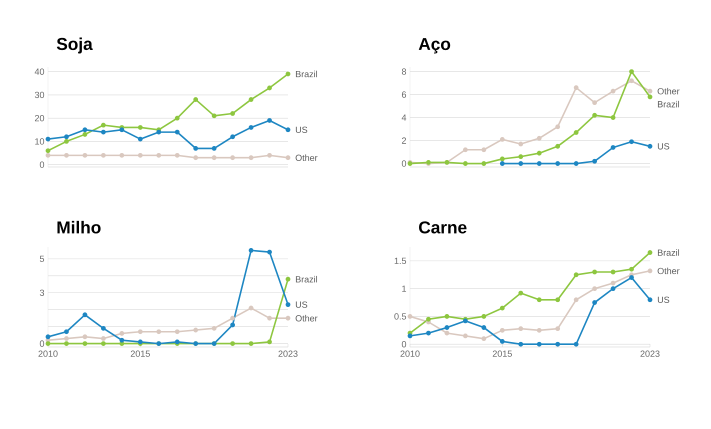  What do you see at coordinates (404, 140) in the screenshot?
I see `y-tick-label: 2` at bounding box center [404, 140].